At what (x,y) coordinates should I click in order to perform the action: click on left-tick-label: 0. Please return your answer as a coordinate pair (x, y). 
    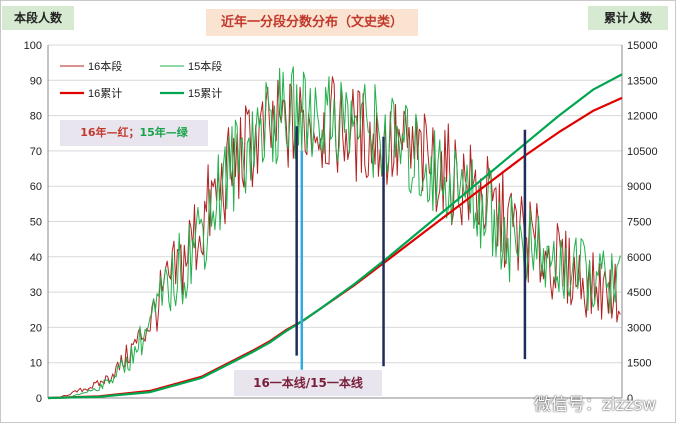
    Looking at the image, I should click on (39, 399).